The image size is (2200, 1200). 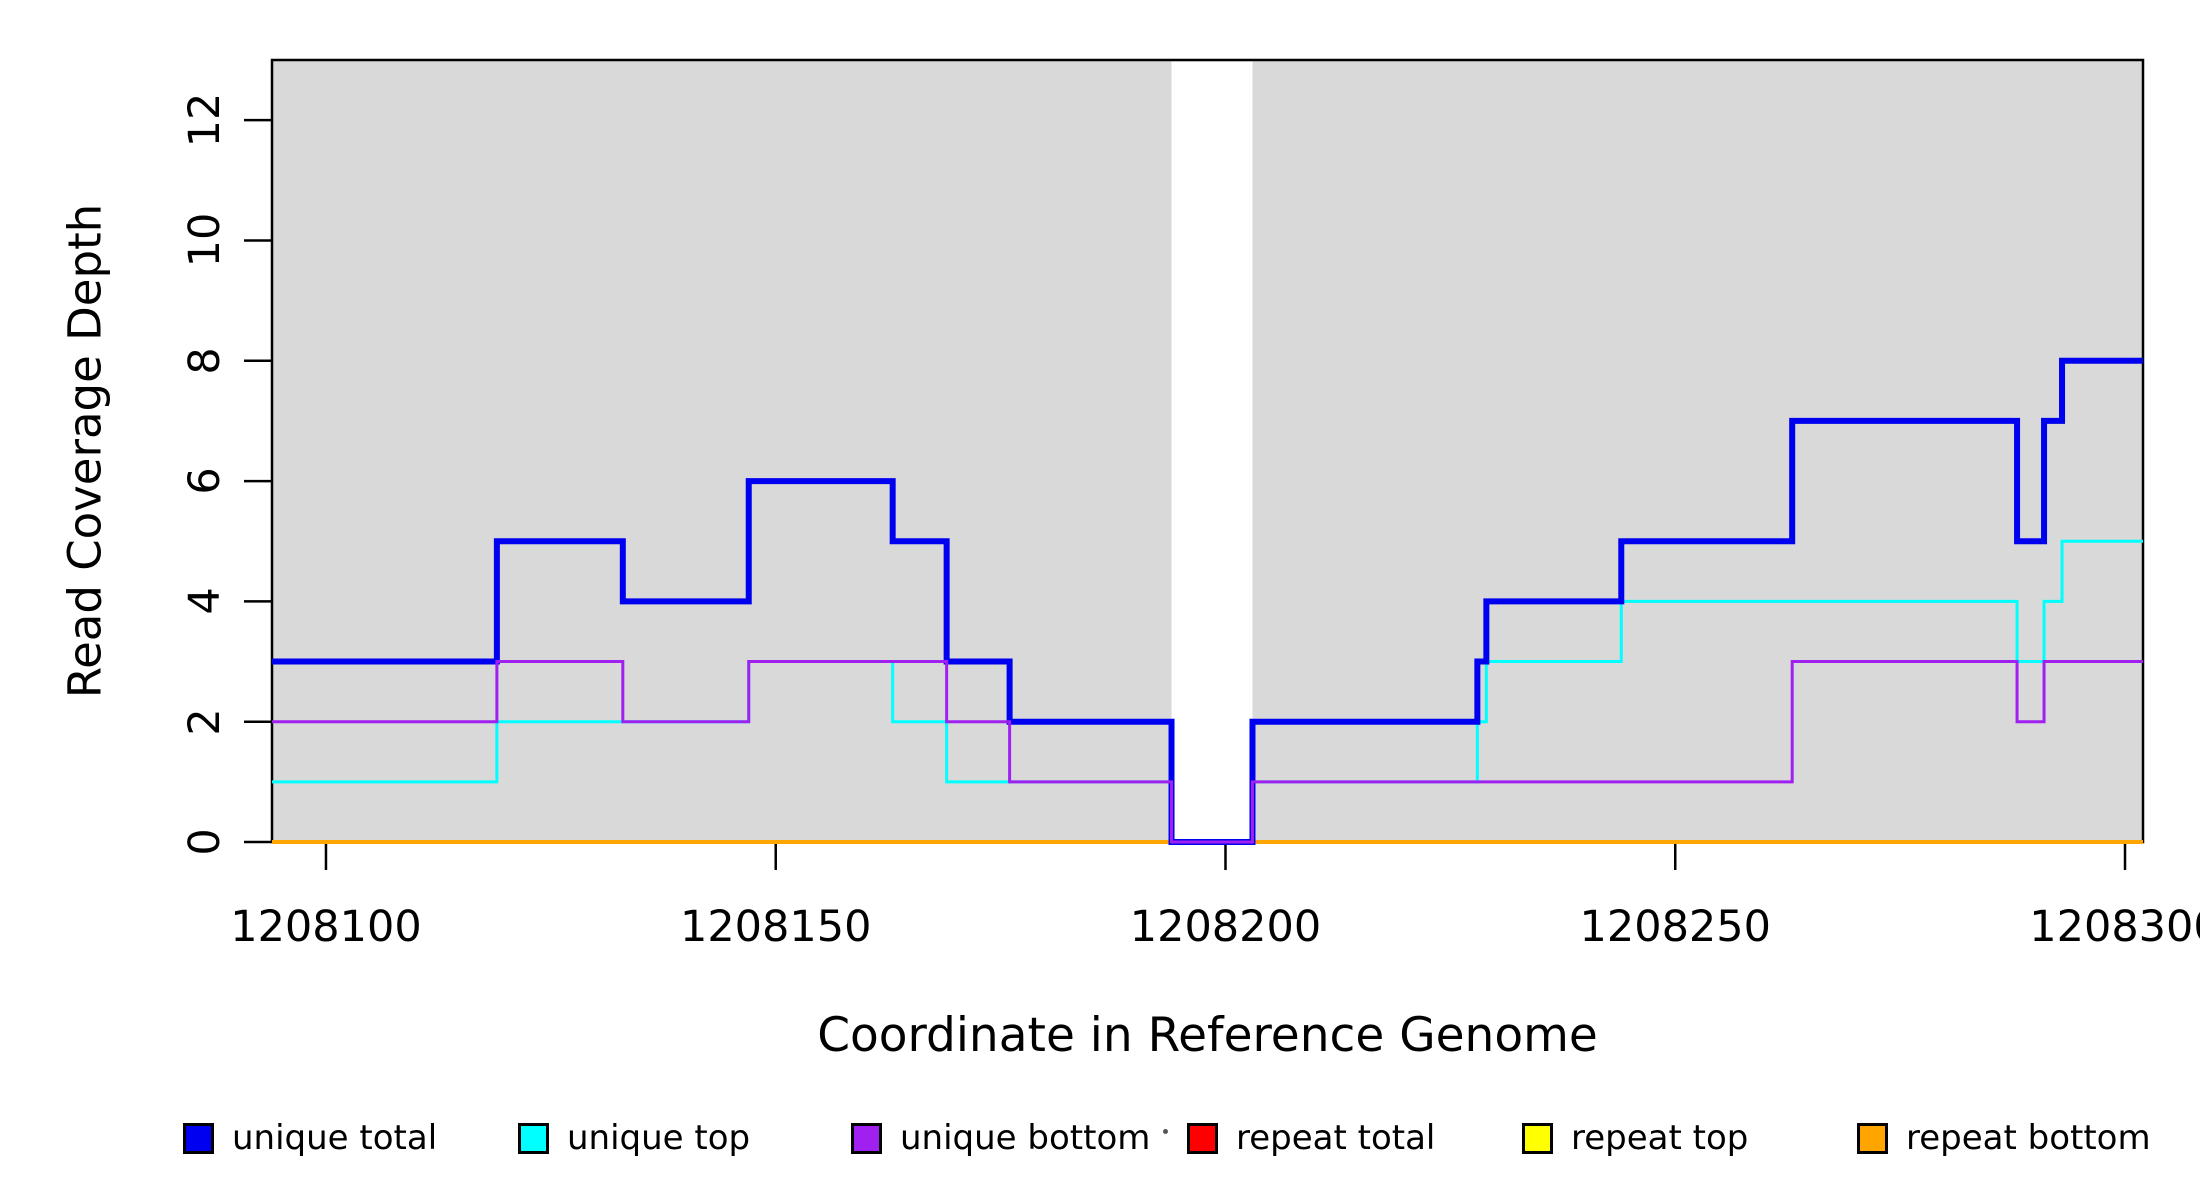 What do you see at coordinates (335, 1138) in the screenshot?
I see `legend-label: unique total` at bounding box center [335, 1138].